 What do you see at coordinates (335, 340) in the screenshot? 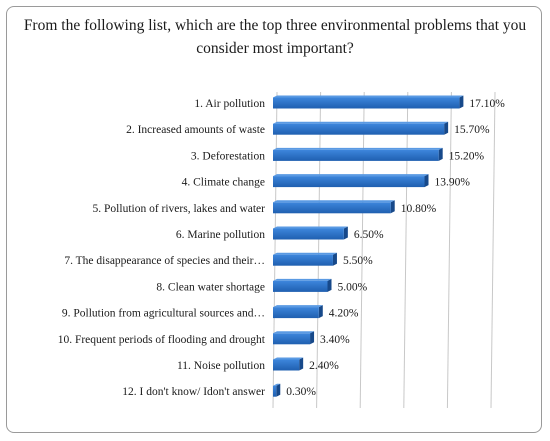
I see `value-label: 3.40%` at bounding box center [335, 340].